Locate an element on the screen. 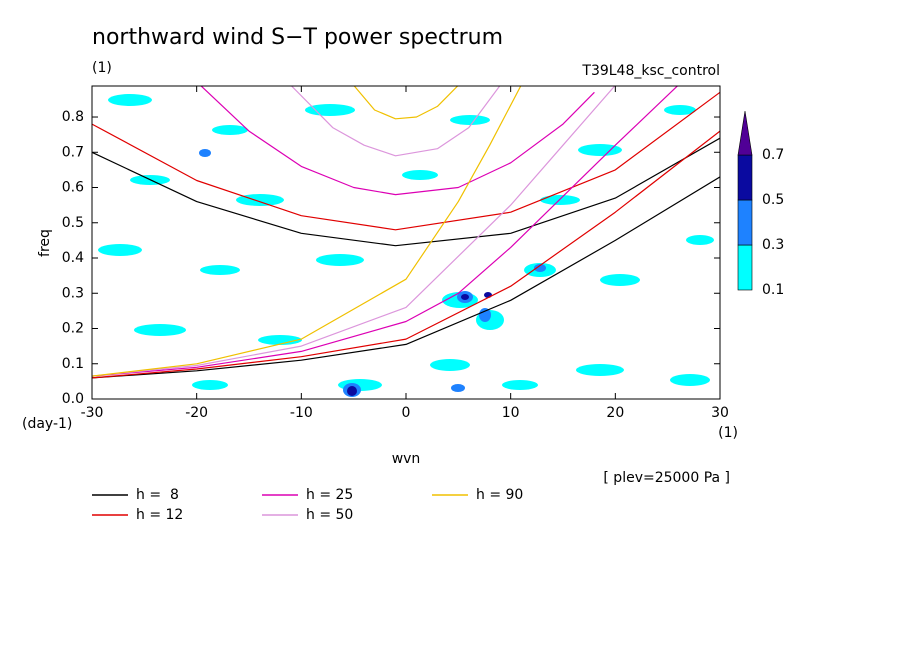 This screenshot has width=904, height=658. run-label: T39L48_ksc_control is located at coordinates (650, 71).